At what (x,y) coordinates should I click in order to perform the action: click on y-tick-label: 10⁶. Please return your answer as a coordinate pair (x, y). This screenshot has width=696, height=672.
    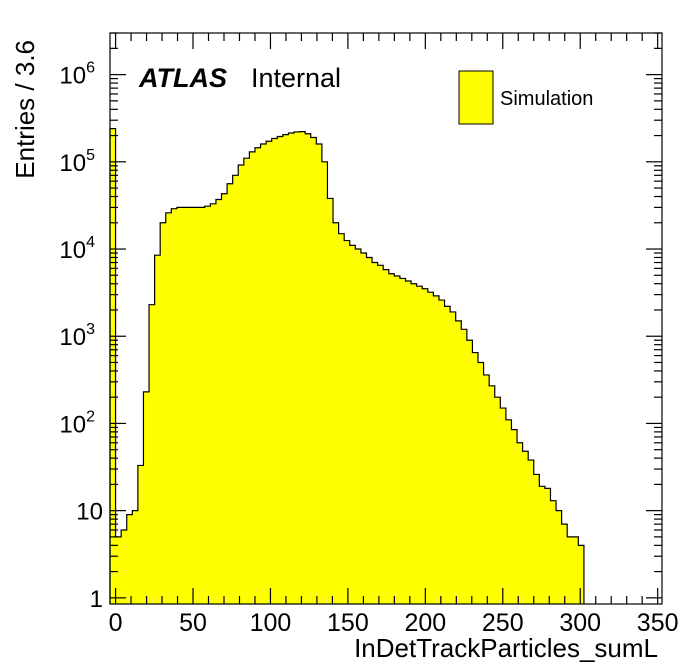
    Looking at the image, I should click on (77, 75).